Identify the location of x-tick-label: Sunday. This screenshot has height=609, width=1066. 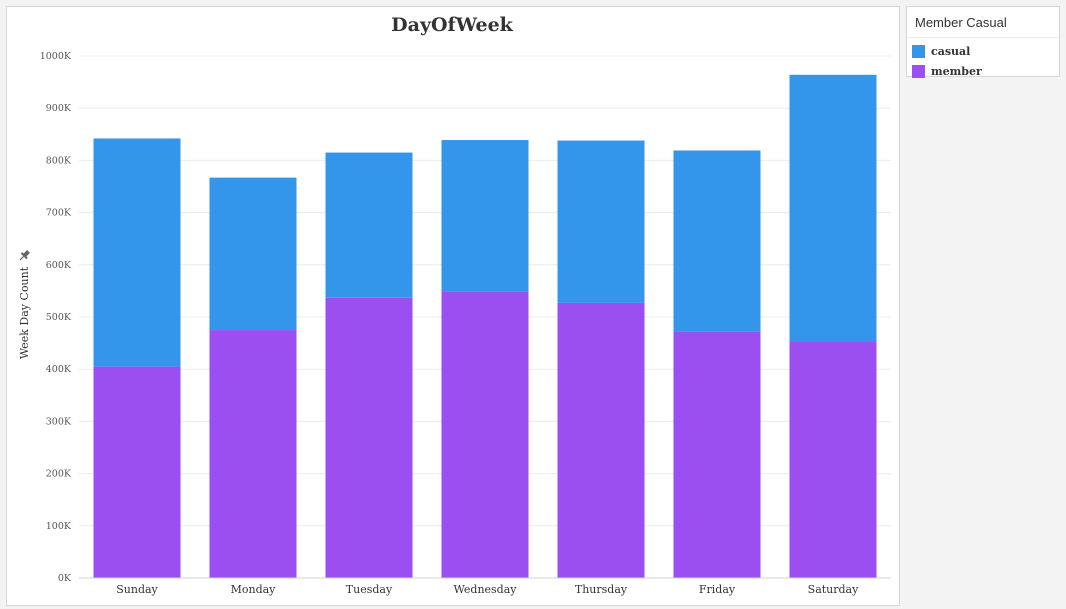
(137, 589).